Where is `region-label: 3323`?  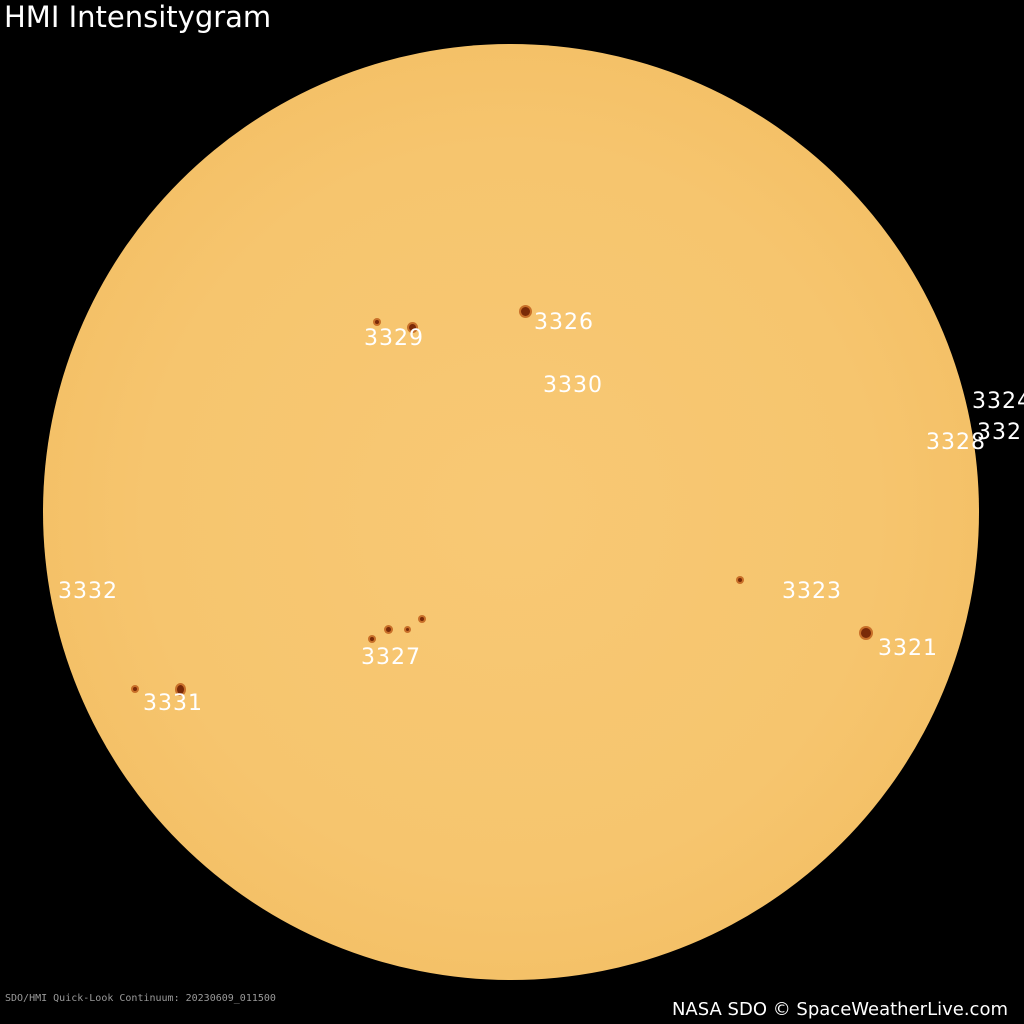 region-label: 3323 is located at coordinates (812, 591).